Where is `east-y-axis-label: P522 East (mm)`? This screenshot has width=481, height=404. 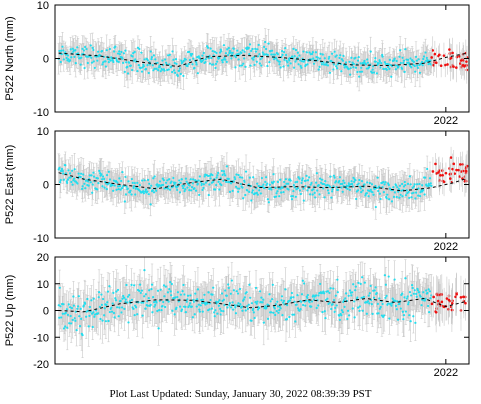
east-y-axis-label: P522 East (mm) is located at coordinates (10, 184).